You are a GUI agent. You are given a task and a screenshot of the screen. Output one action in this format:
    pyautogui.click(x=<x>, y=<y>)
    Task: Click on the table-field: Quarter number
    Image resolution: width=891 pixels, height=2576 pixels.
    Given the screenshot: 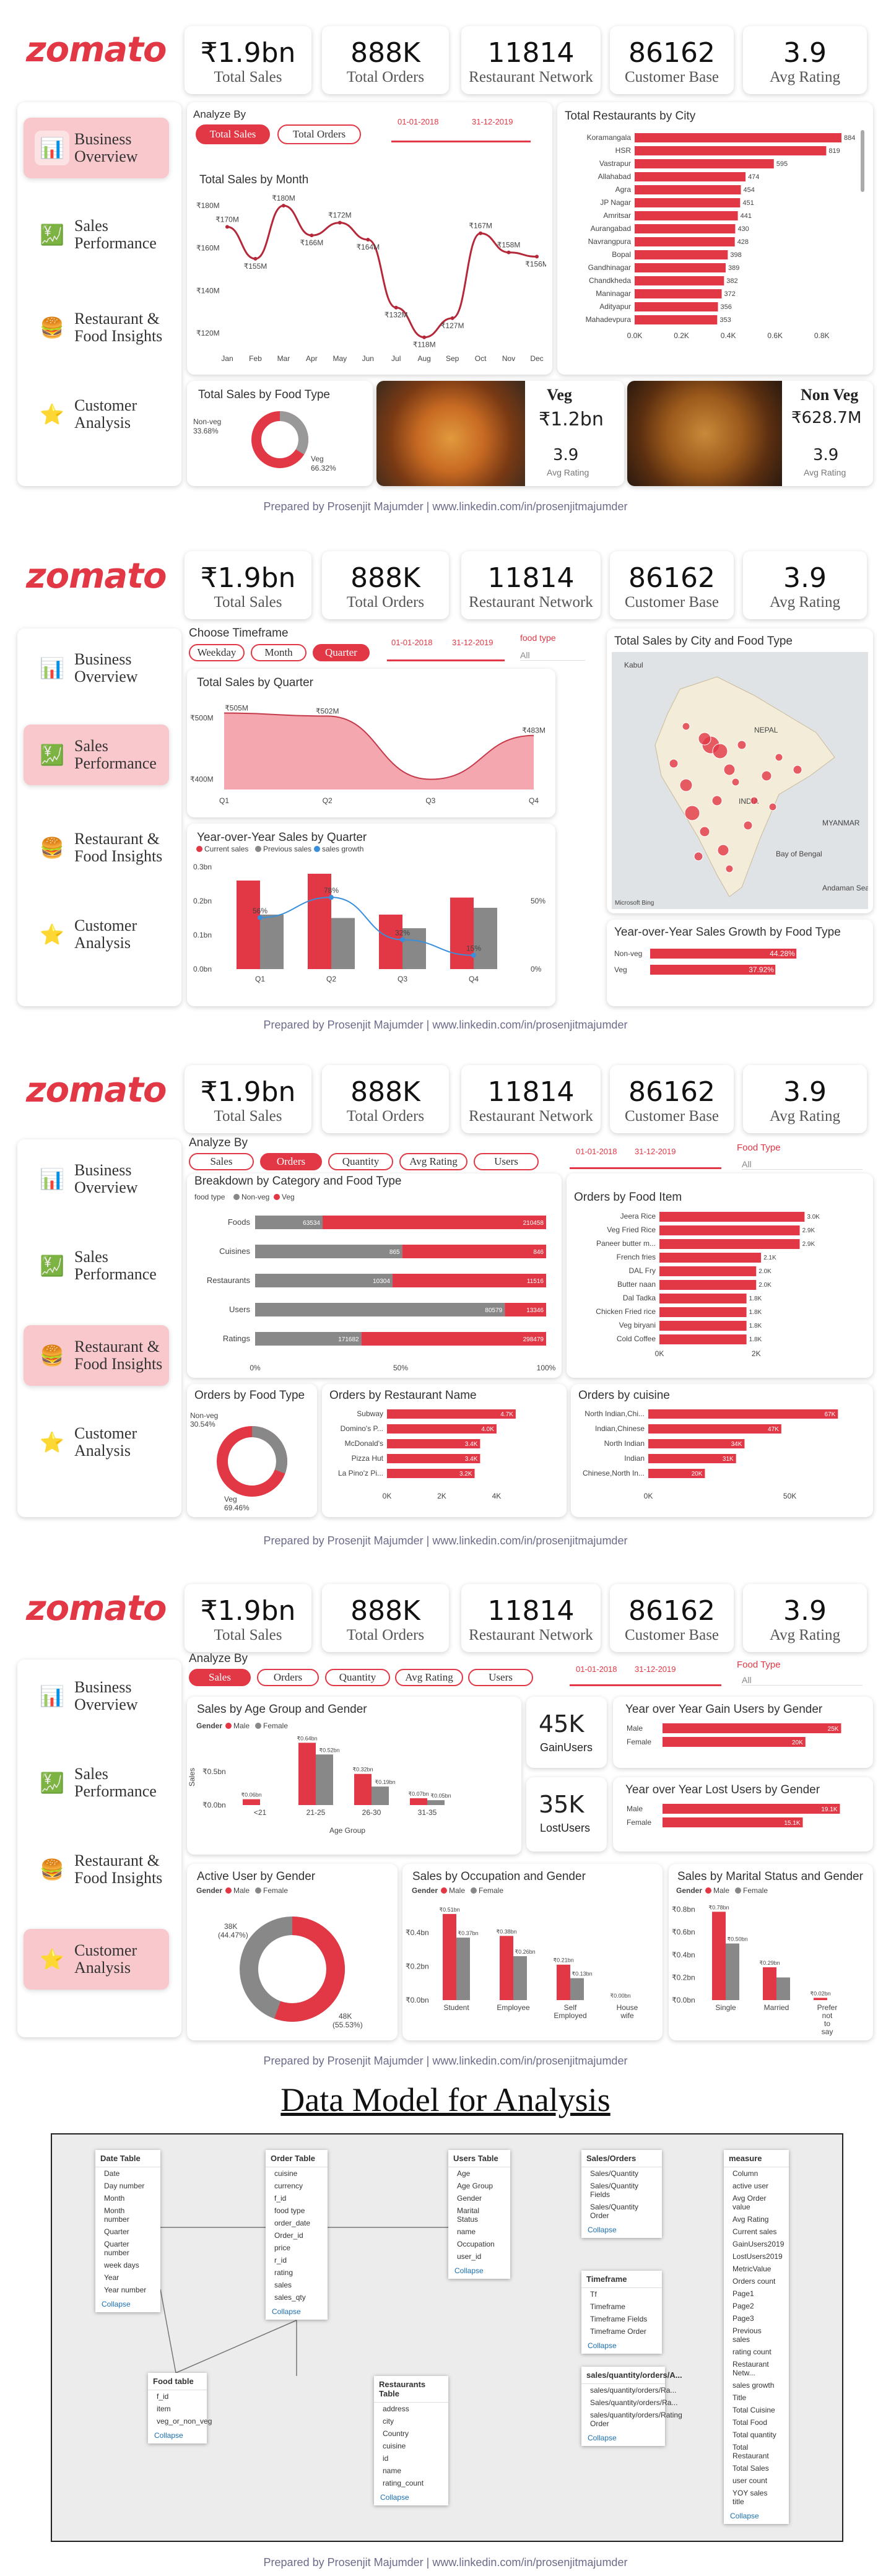 What is the action you would take?
    pyautogui.click(x=116, y=2248)
    